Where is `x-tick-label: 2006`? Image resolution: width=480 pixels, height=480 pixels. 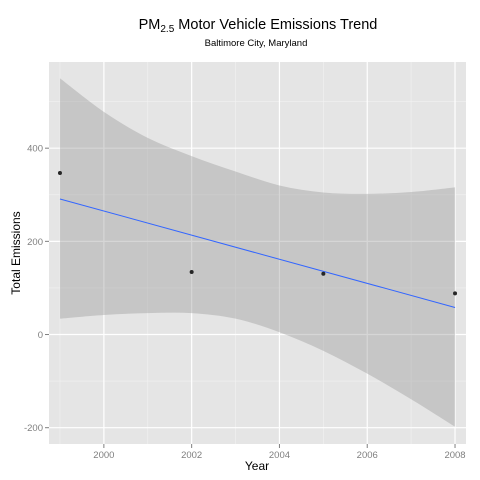 x-tick-label: 2006 is located at coordinates (367, 455).